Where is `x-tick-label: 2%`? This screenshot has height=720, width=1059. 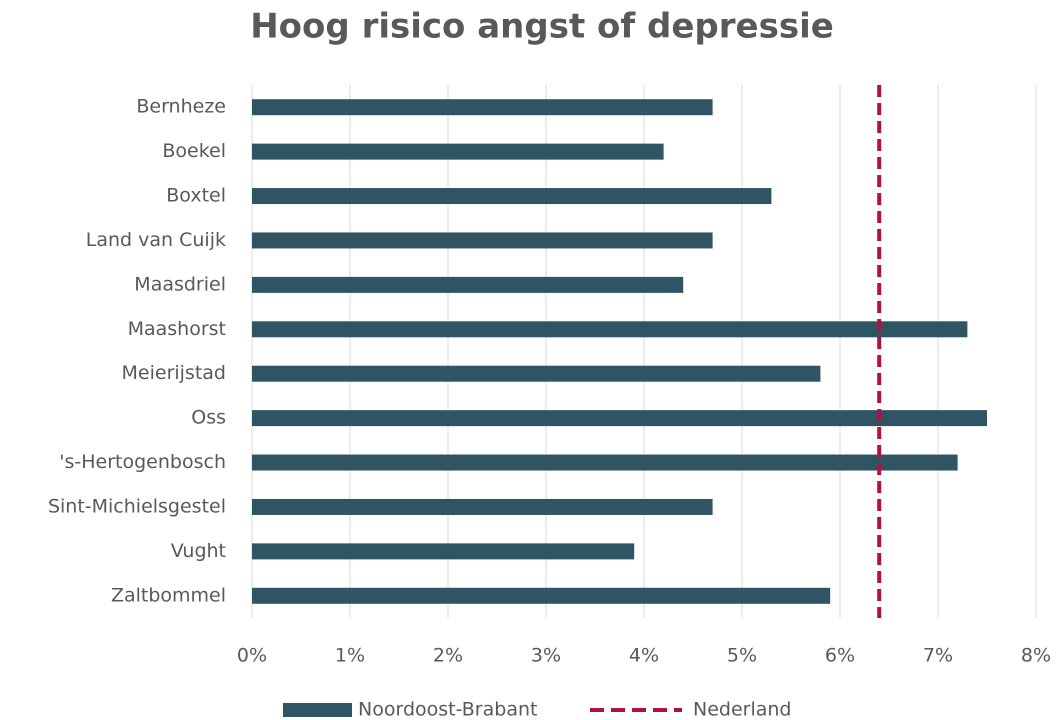 x-tick-label: 2% is located at coordinates (448, 656).